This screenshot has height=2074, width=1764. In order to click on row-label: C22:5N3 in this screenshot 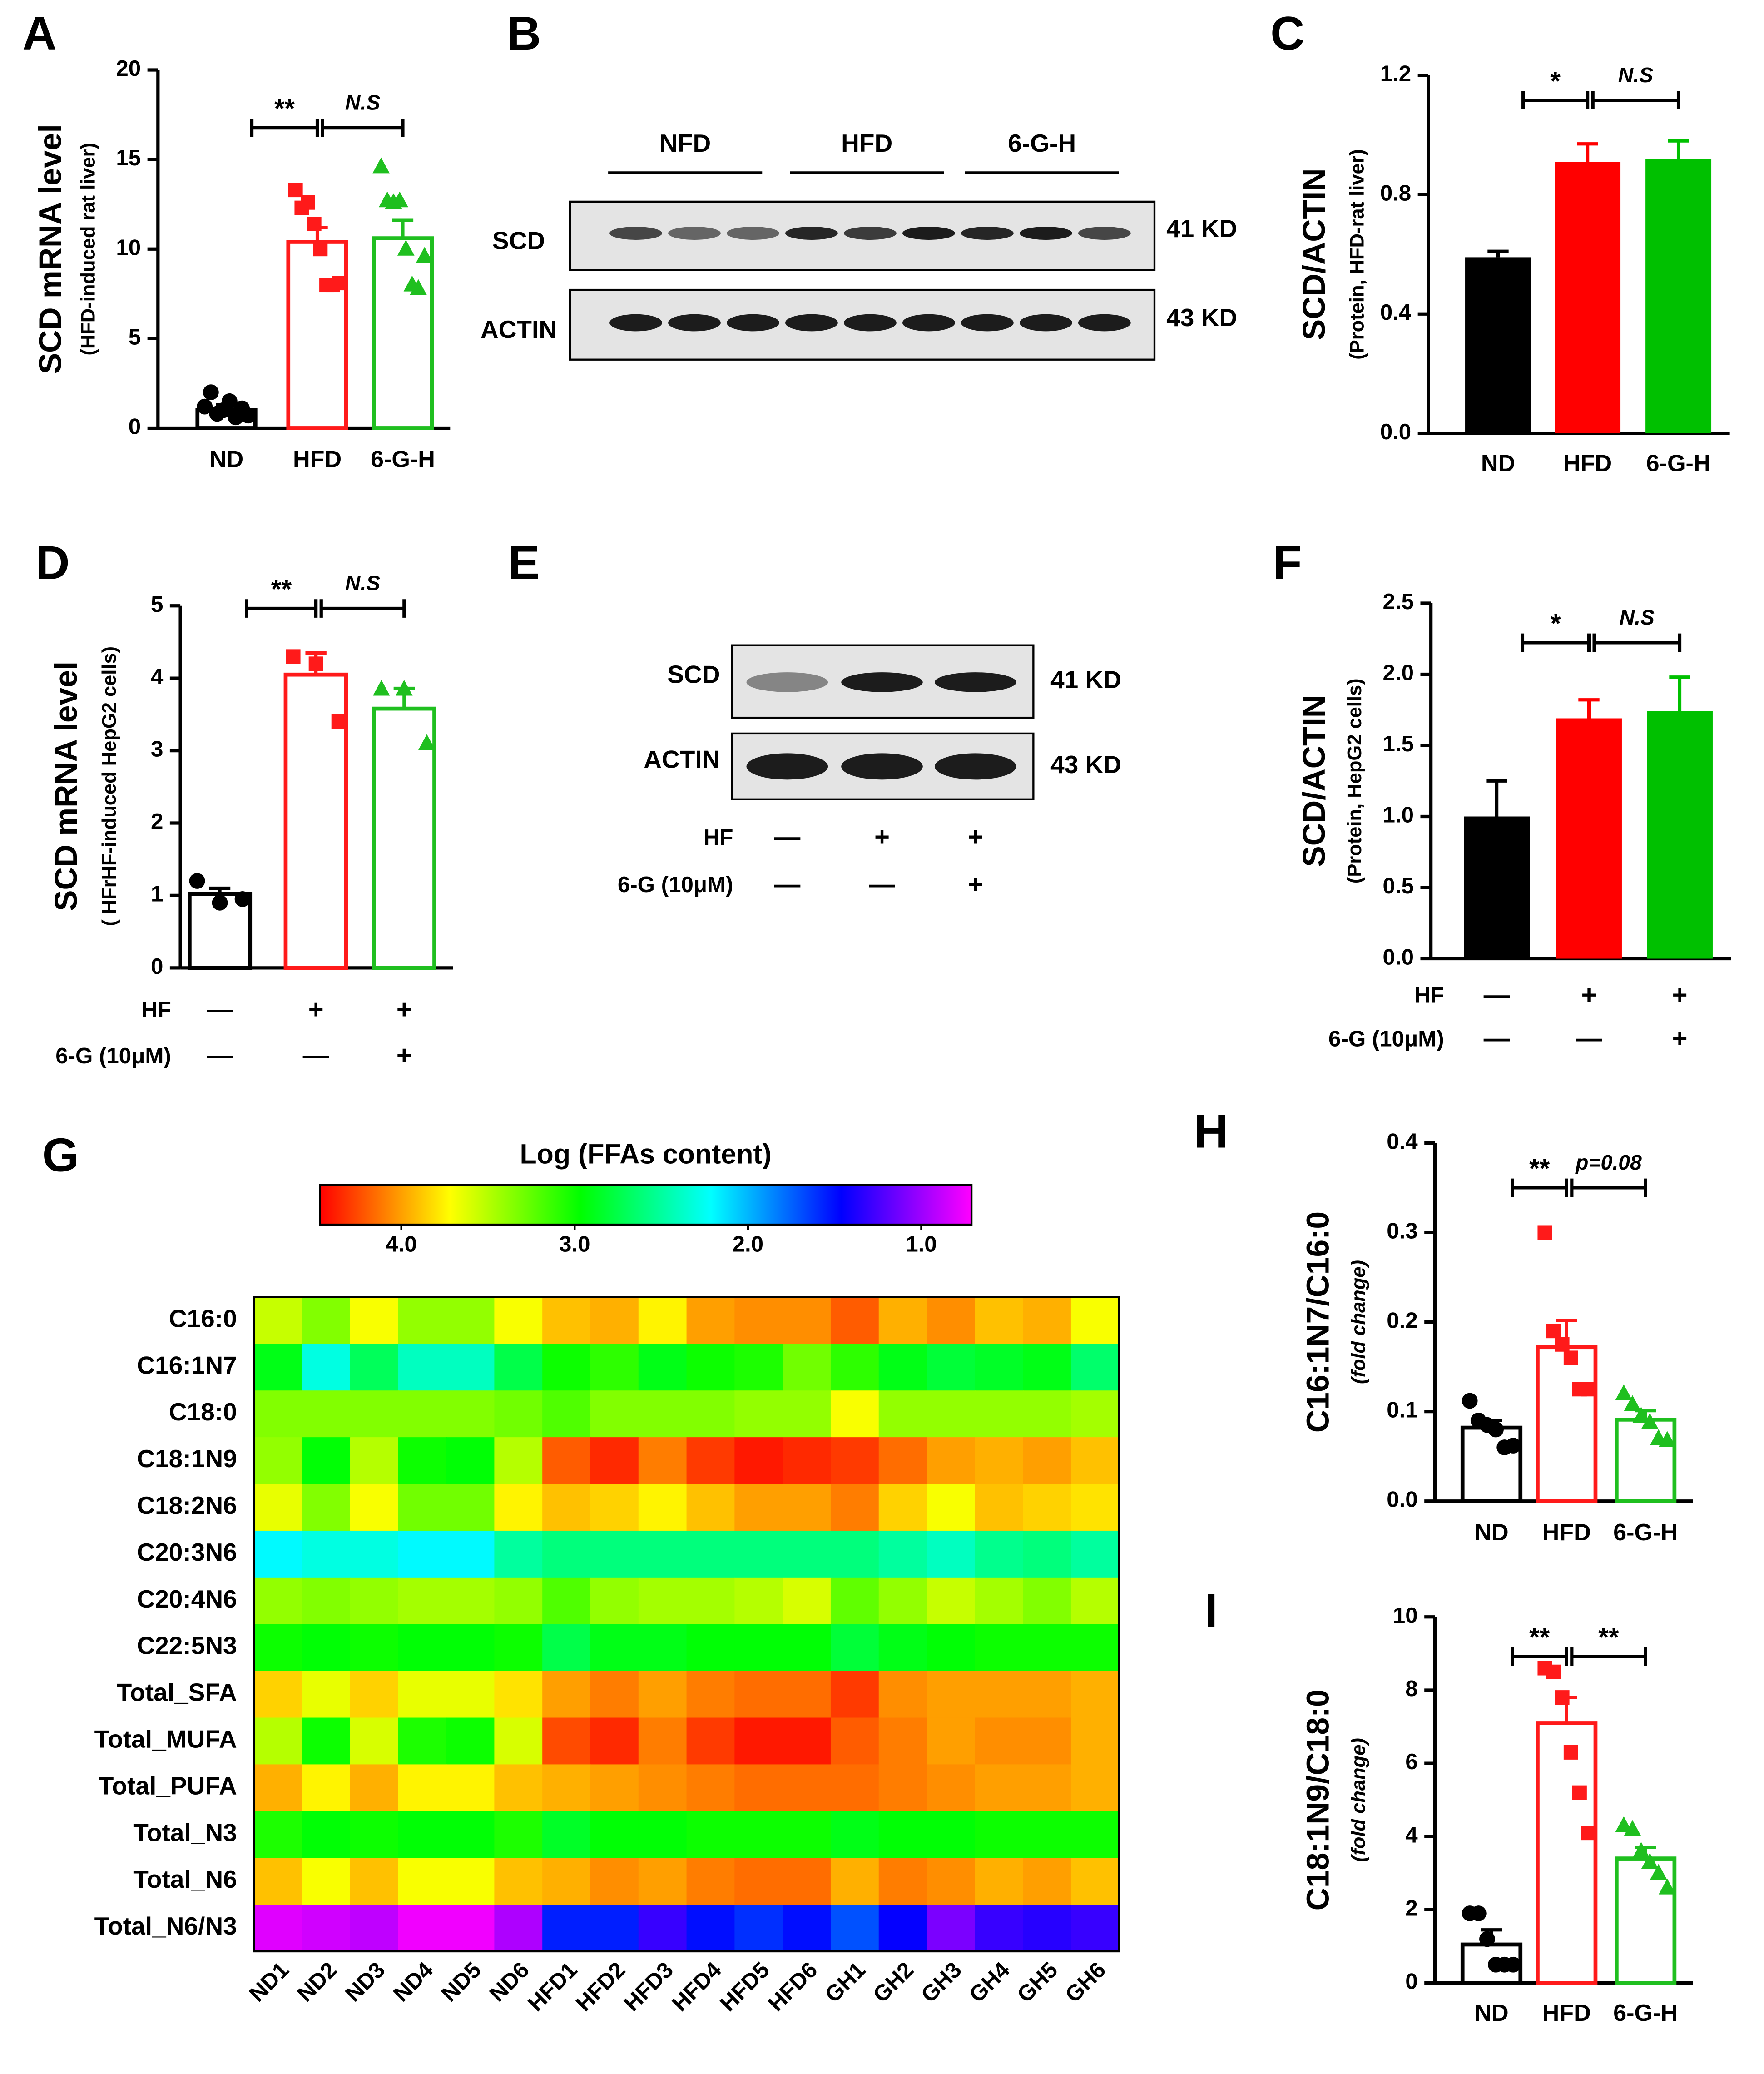, I will do `click(187, 1646)`.